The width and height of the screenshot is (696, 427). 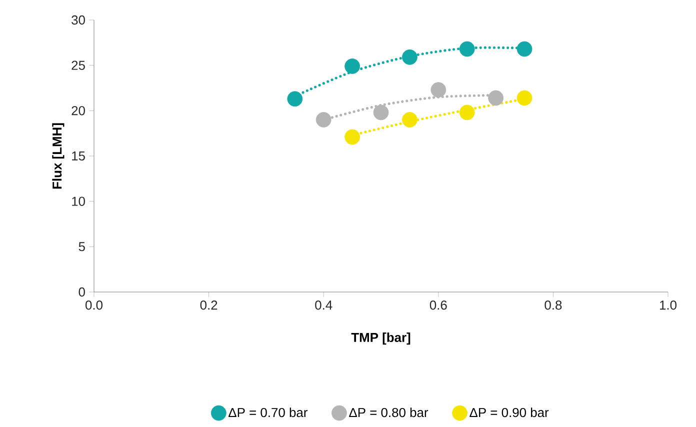 I want to click on legend-label: ΔP = 0.90 bar, so click(x=509, y=413).